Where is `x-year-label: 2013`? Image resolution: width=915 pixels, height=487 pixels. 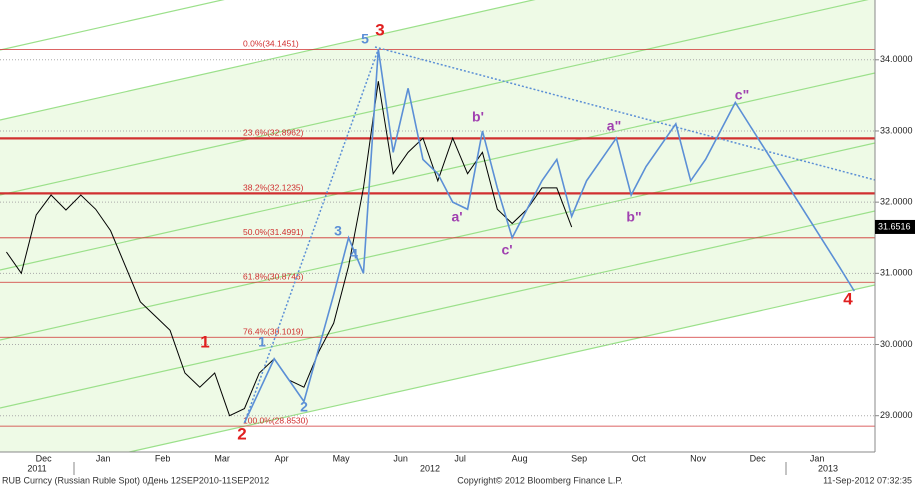 x-year-label: 2013 is located at coordinates (828, 468).